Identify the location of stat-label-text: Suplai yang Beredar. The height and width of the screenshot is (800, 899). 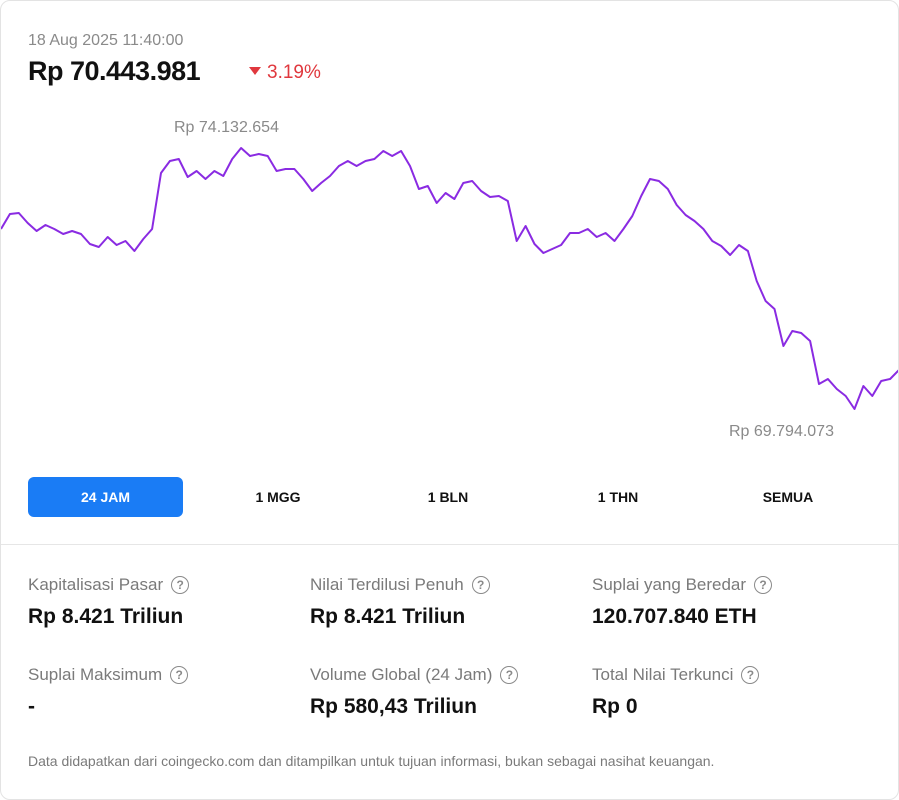
(669, 584).